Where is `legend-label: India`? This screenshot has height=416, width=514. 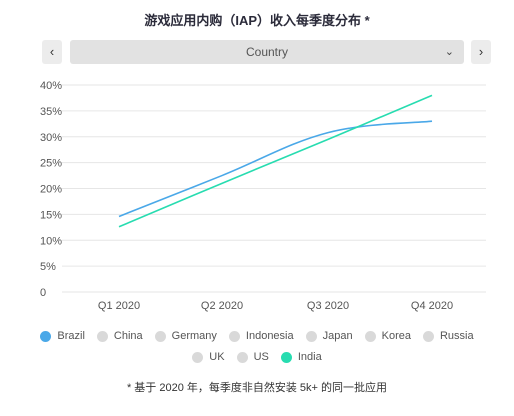 legend-label: India is located at coordinates (309, 357).